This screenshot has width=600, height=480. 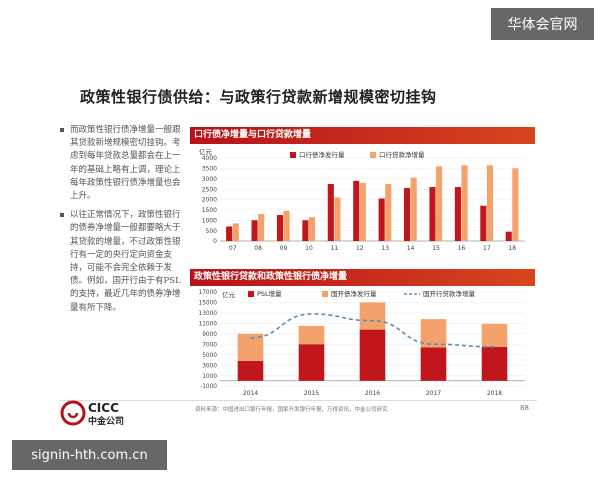 What do you see at coordinates (208, 325) in the screenshot?
I see `y-tick-label: 11000` at bounding box center [208, 325].